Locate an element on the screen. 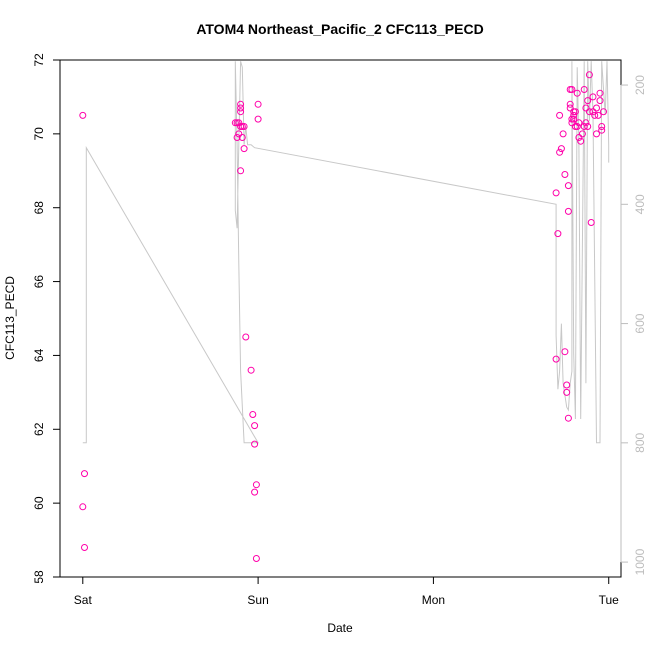 Image resolution: width=650 pixels, height=650 pixels. y-tick-label: 62 is located at coordinates (39, 429).